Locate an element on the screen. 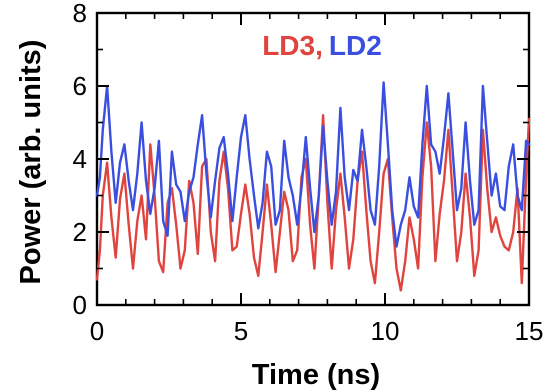  y-tick-label: 4 is located at coordinates (80, 159).